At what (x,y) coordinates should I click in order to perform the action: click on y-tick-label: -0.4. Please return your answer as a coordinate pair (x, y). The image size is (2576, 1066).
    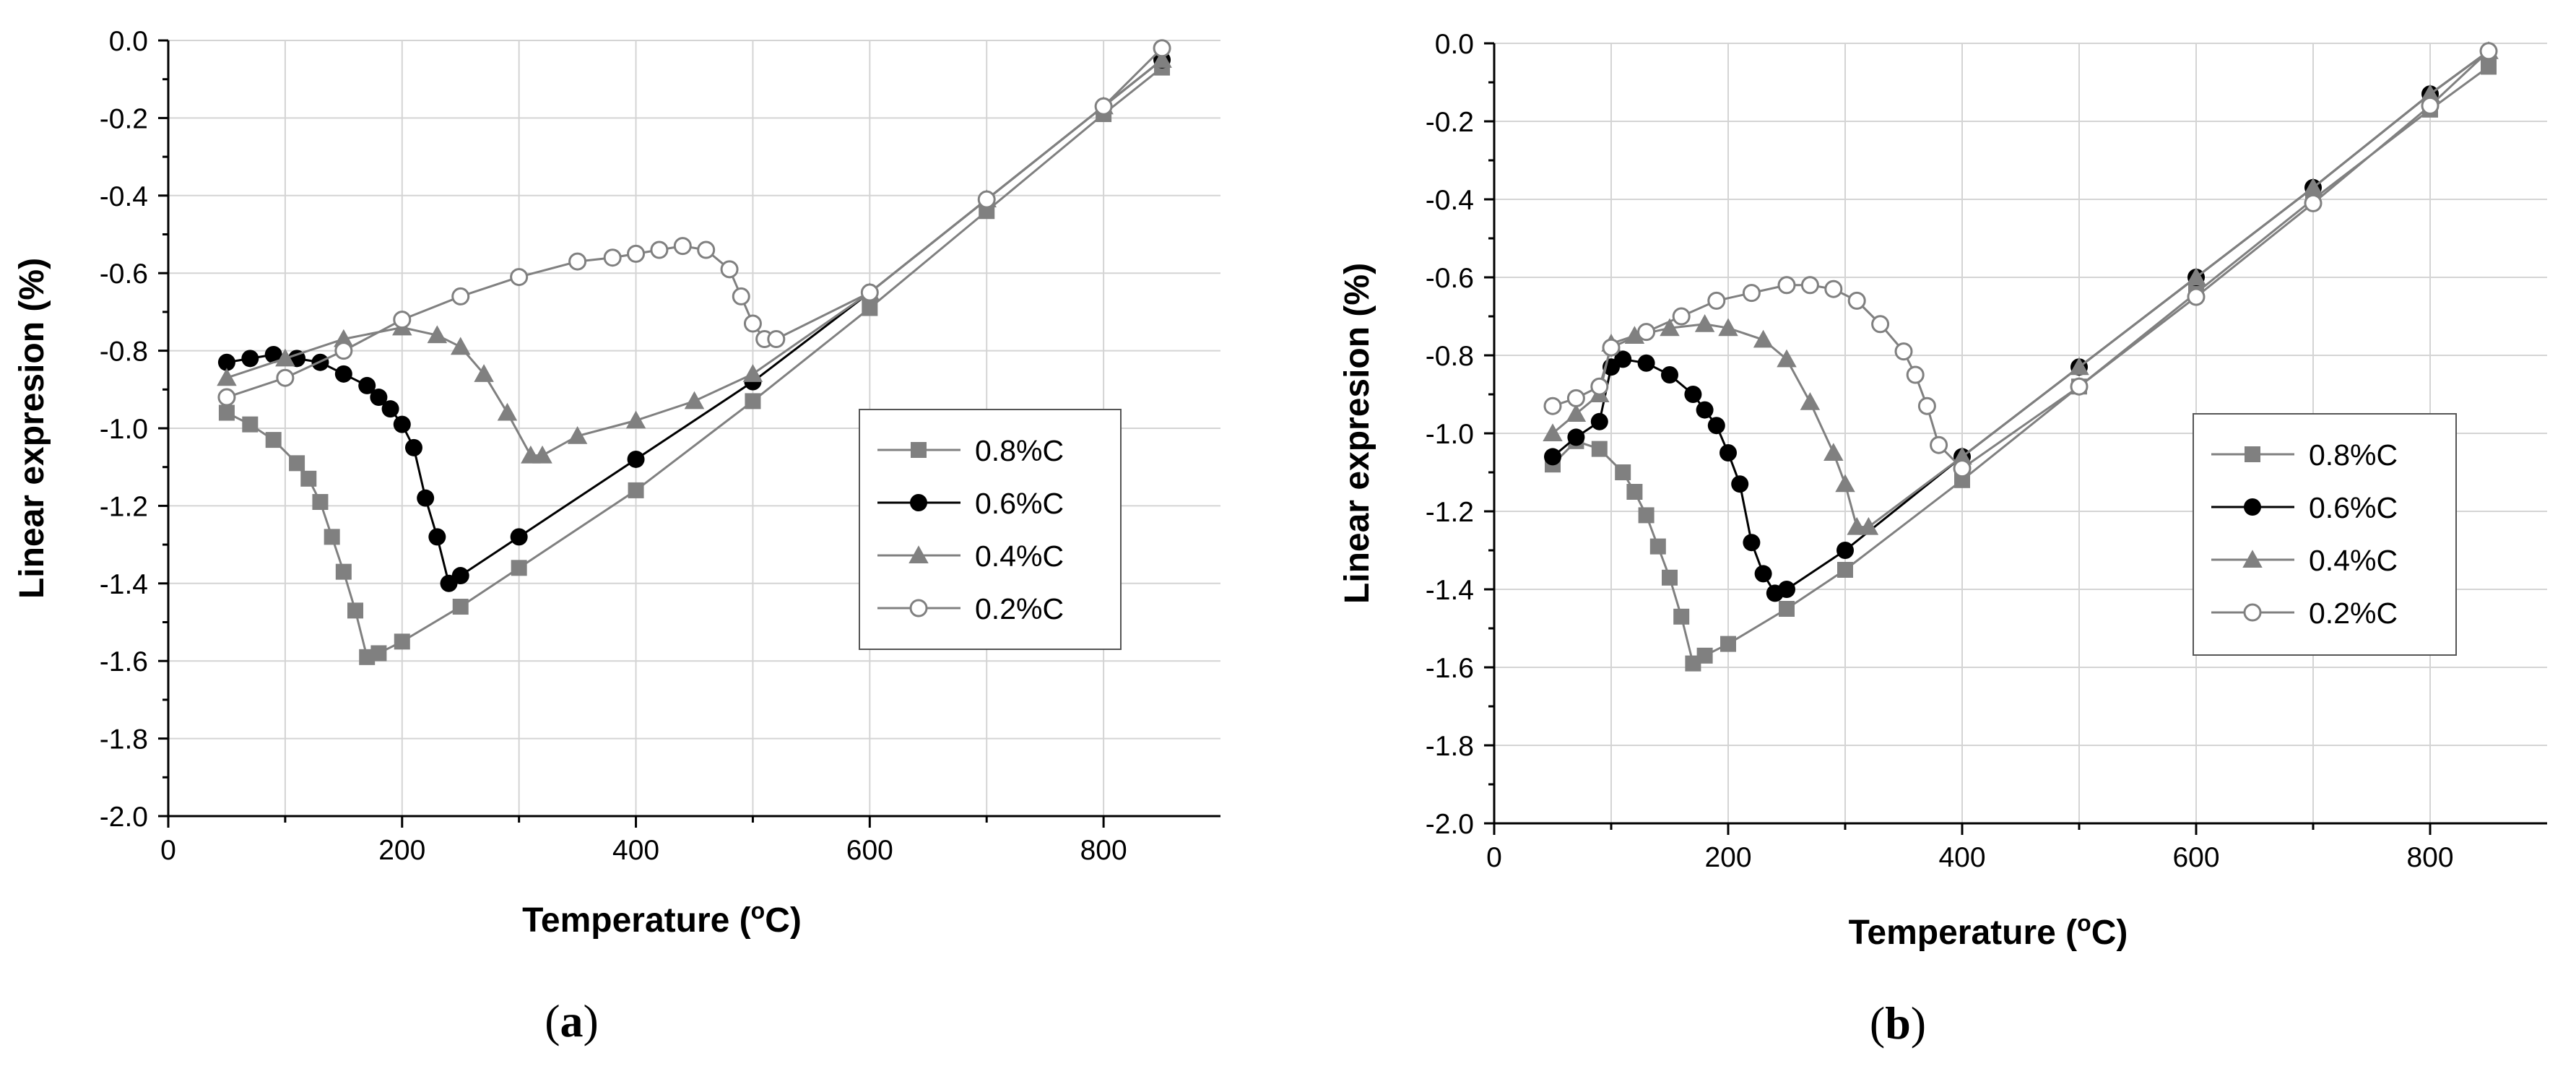
    Looking at the image, I should click on (1450, 200).